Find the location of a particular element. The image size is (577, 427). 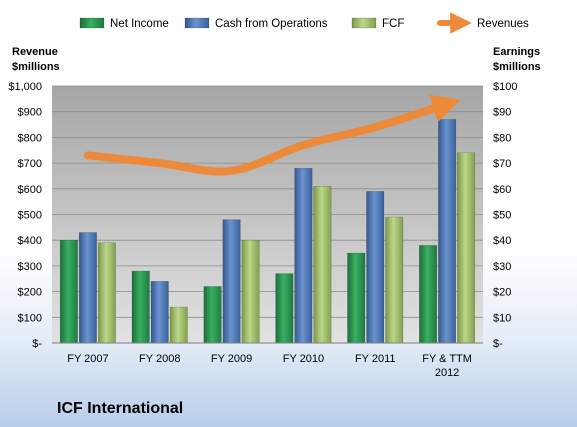

right-tick-label: $30 is located at coordinates (502, 267).